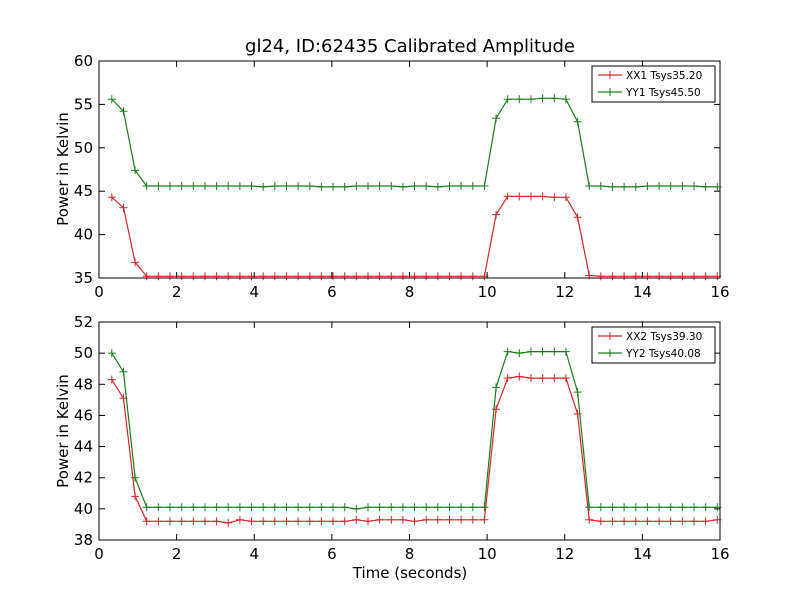 This screenshot has height=600, width=800. What do you see at coordinates (564, 554) in the screenshot?
I see `x-tick-label-bottom: 12` at bounding box center [564, 554].